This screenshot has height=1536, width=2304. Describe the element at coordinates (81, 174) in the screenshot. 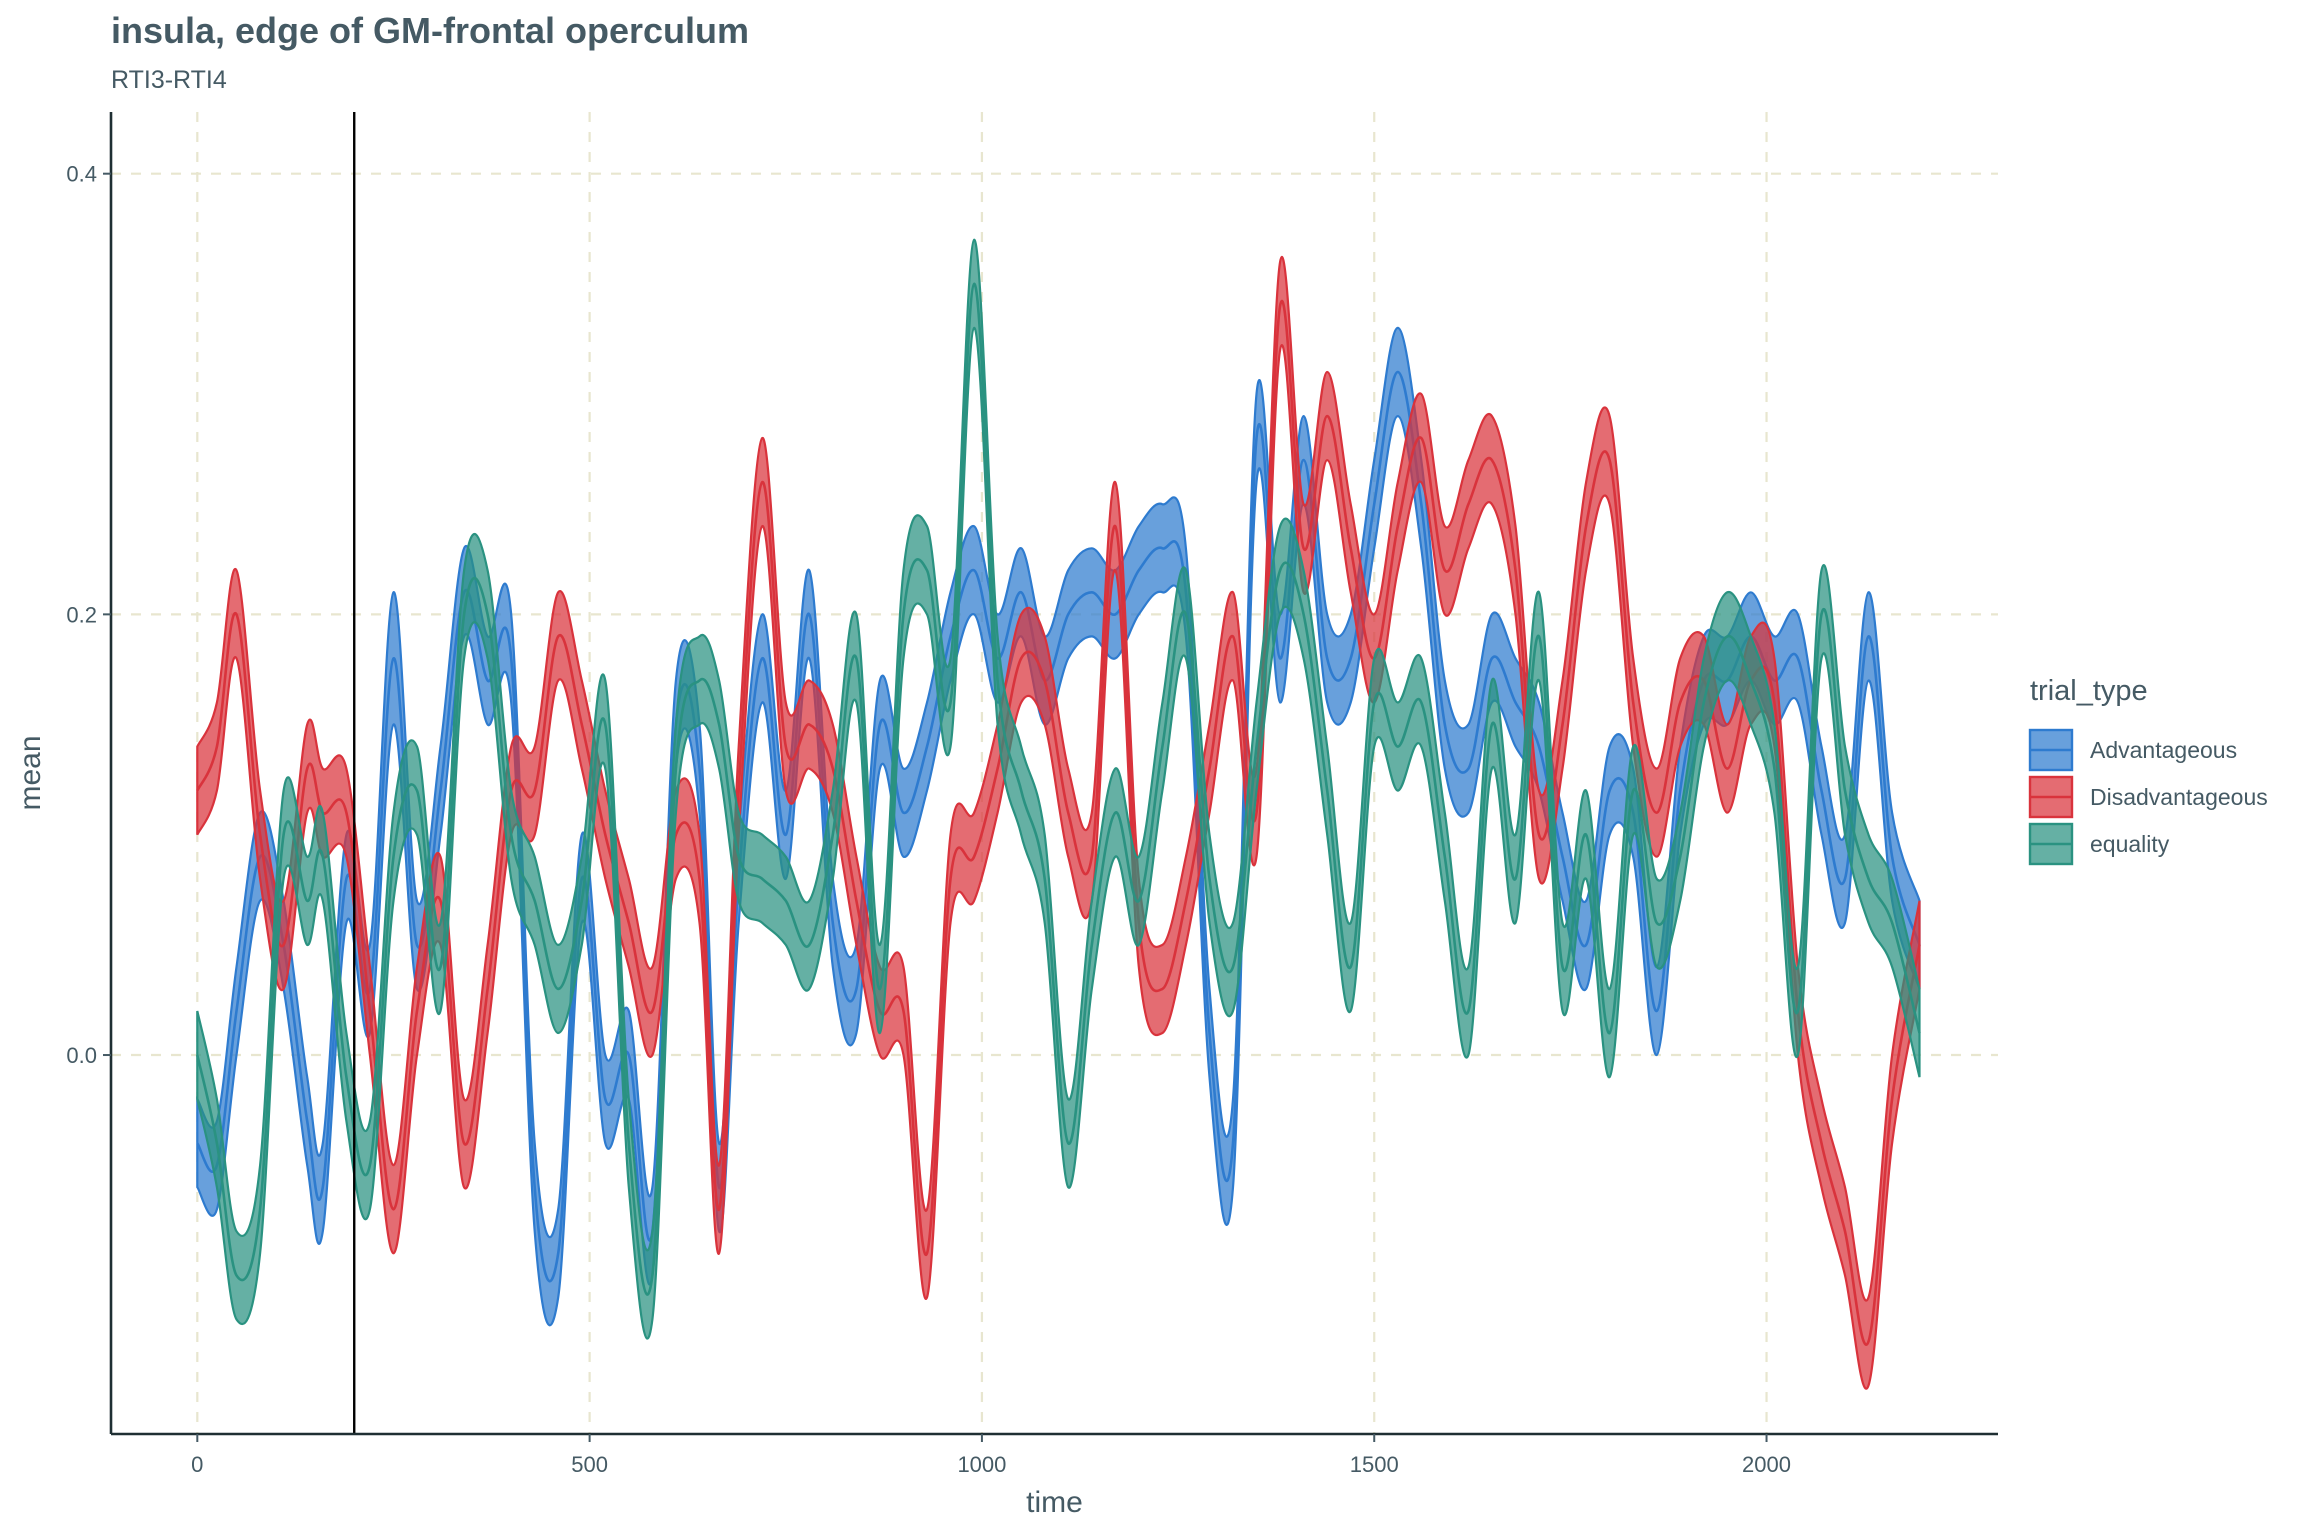

I see `y-tick-label: 0.4` at that location.